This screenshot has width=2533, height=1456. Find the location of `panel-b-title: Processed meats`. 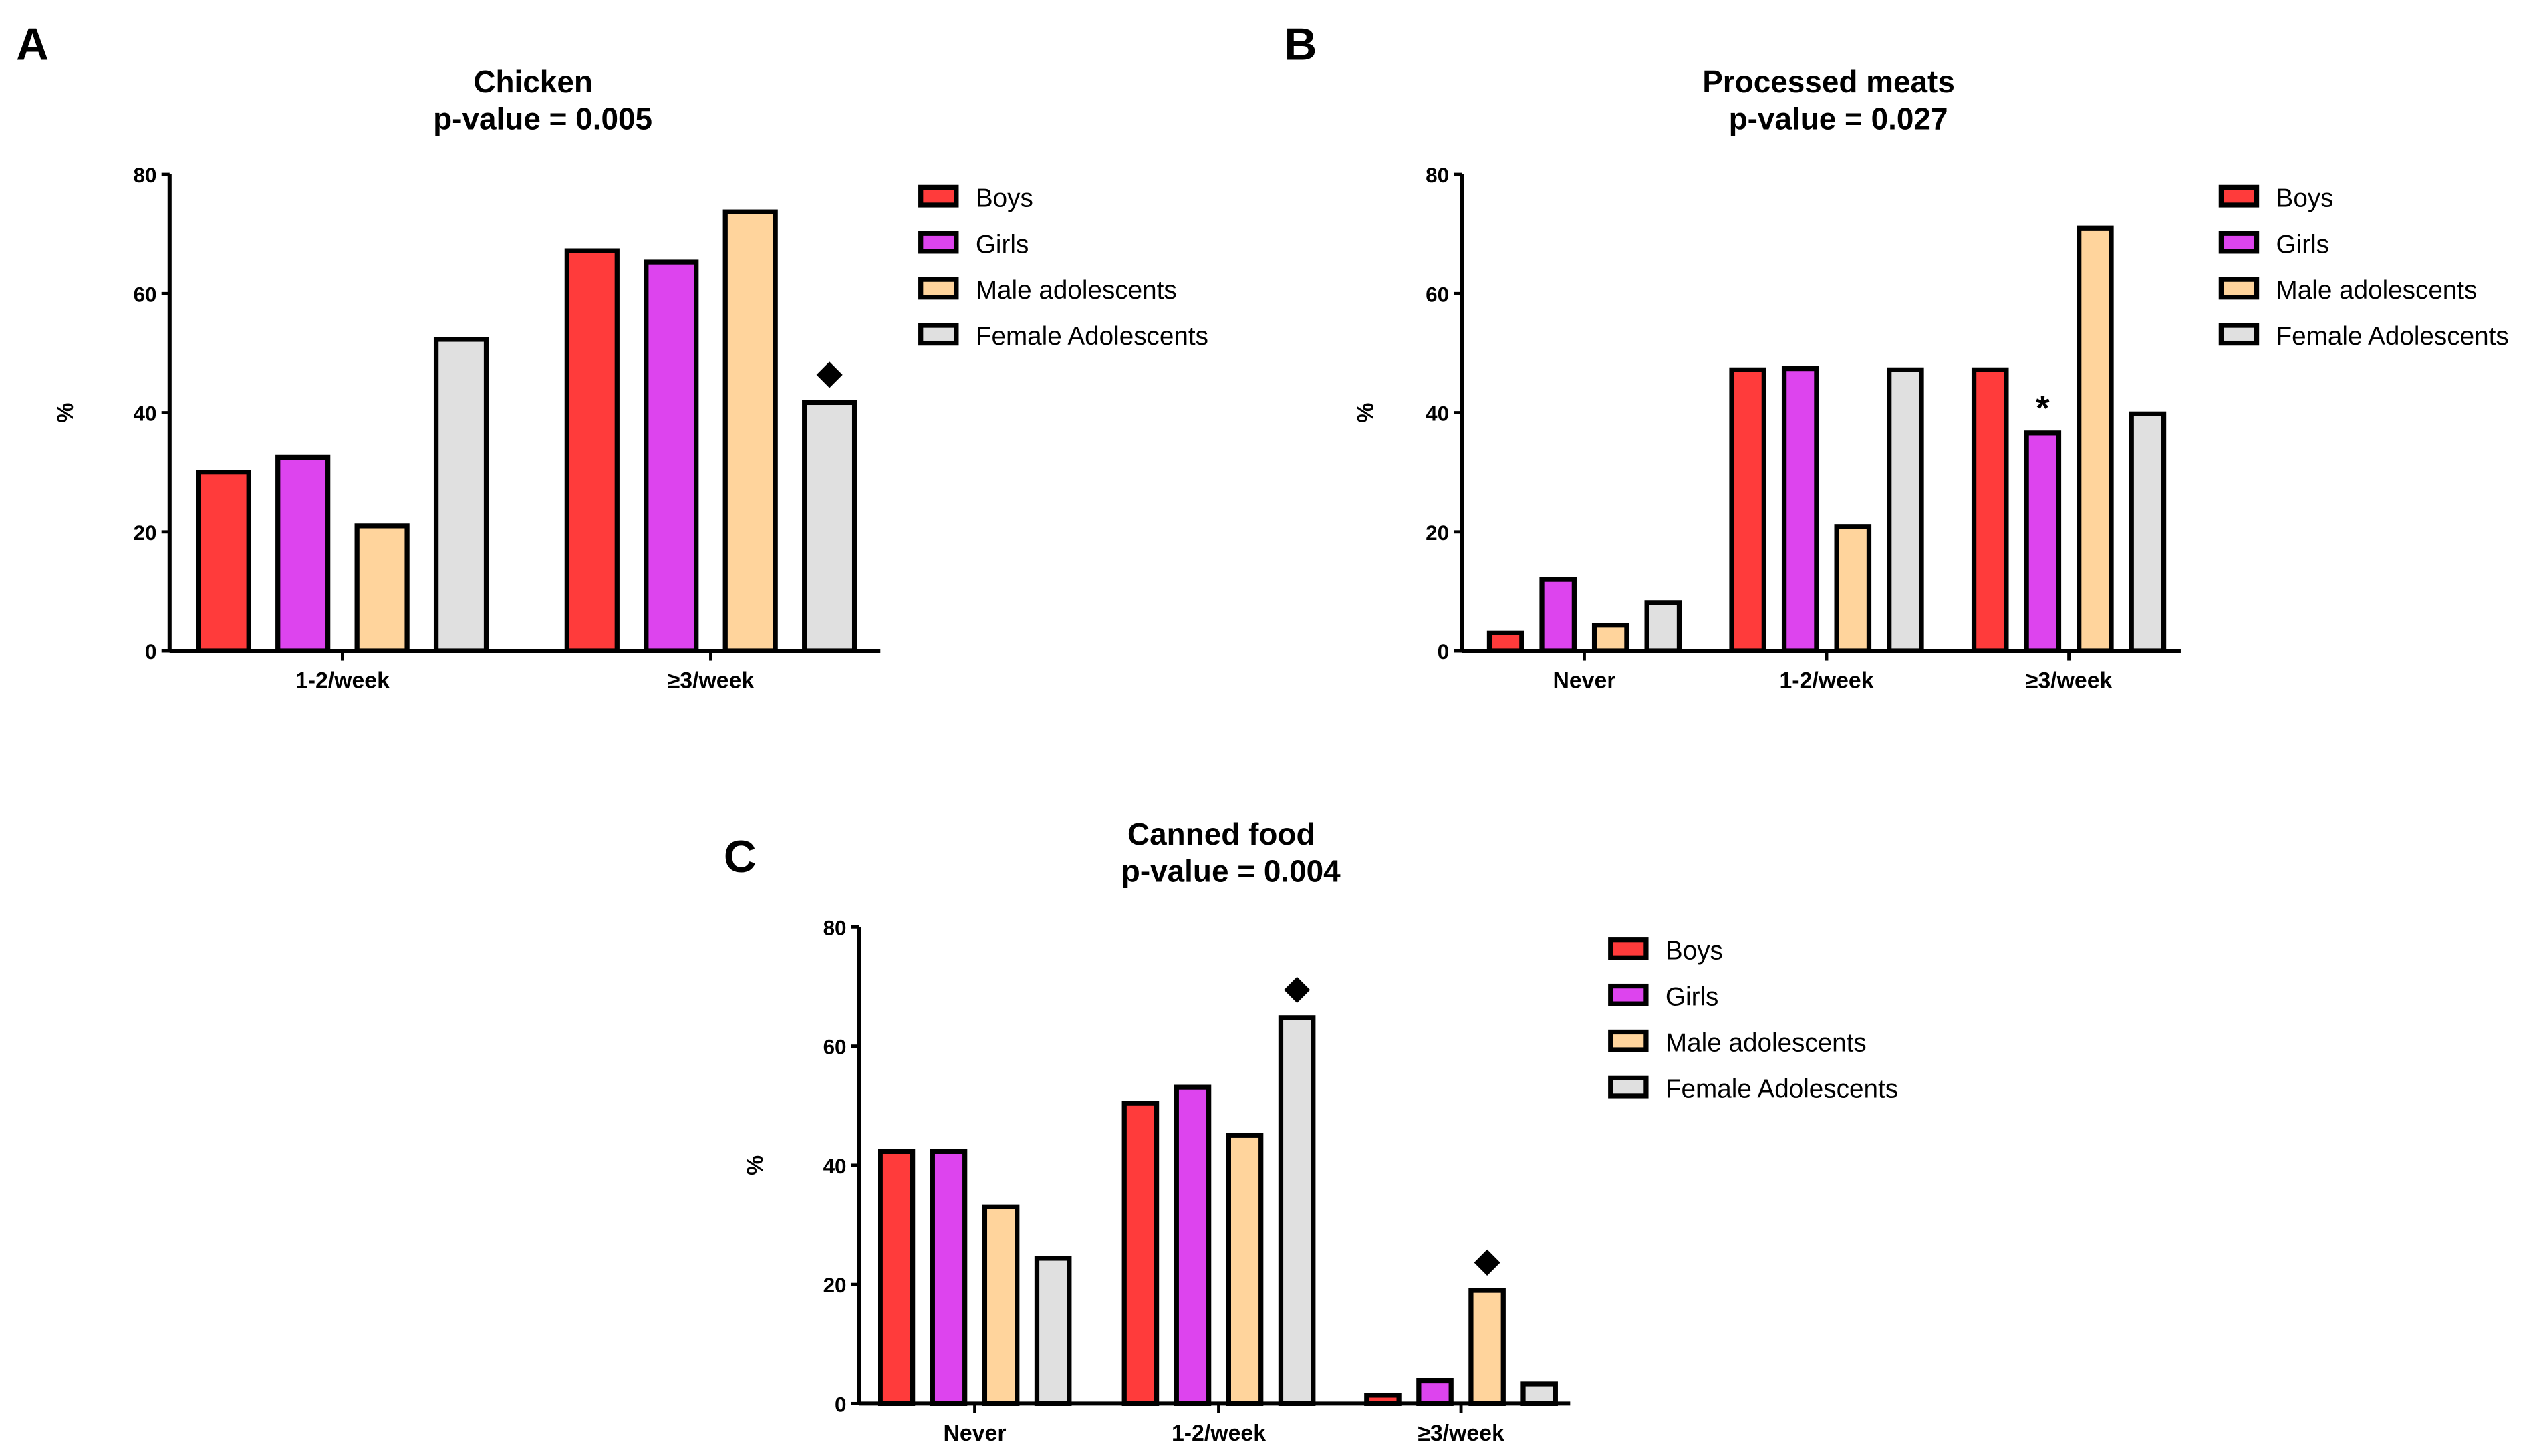

panel-b-title: Processed meats is located at coordinates (1828, 81).